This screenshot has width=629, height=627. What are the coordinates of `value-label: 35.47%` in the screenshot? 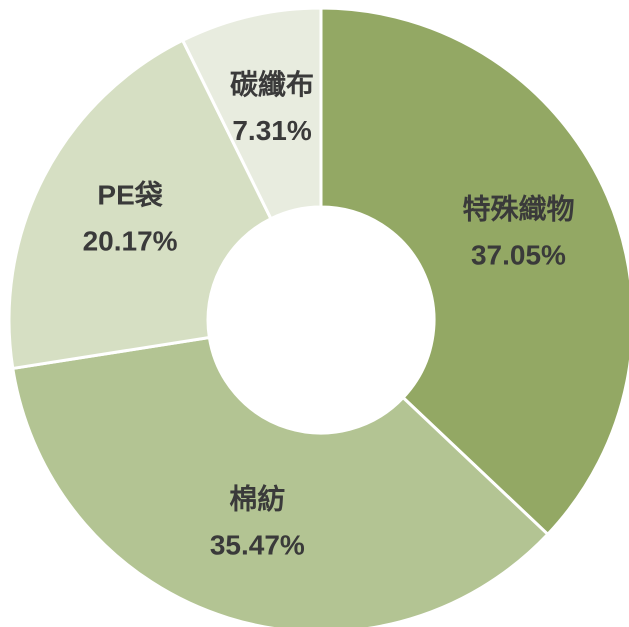 It's located at (257, 545).